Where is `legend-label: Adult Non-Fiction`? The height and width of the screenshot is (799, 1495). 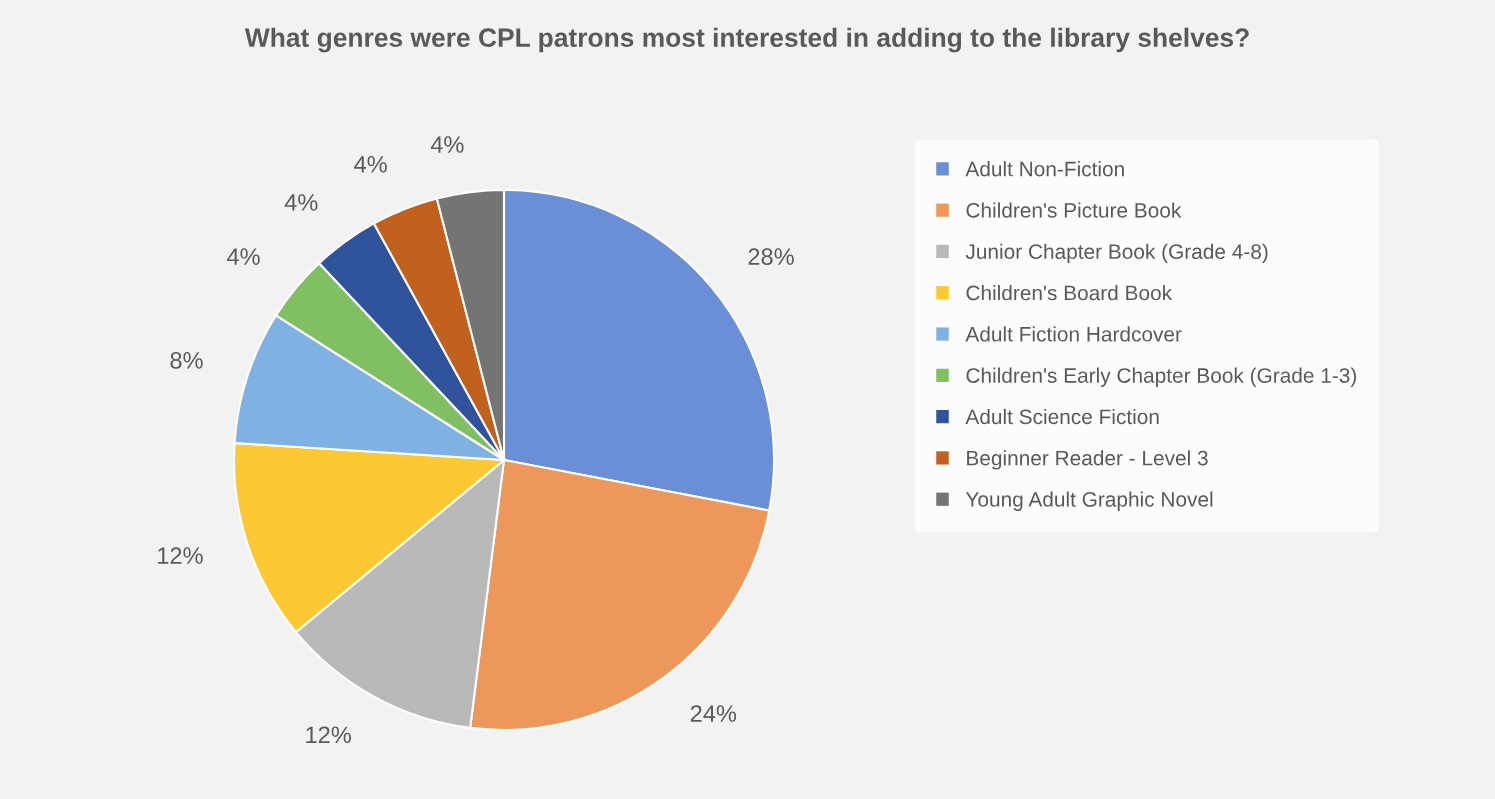 legend-label: Adult Non-Fiction is located at coordinates (1044, 169).